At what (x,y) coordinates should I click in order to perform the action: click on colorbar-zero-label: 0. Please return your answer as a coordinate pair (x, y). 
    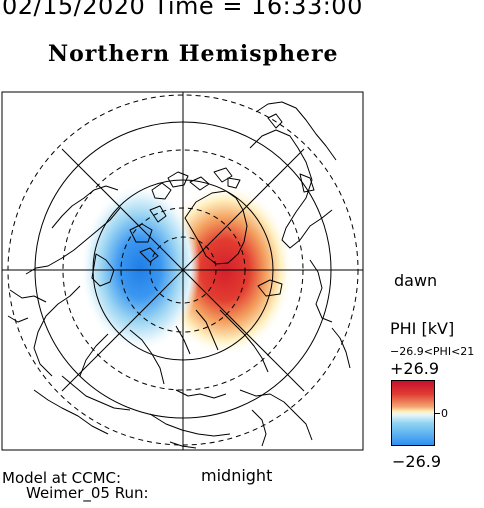
    Looking at the image, I should click on (444, 413).